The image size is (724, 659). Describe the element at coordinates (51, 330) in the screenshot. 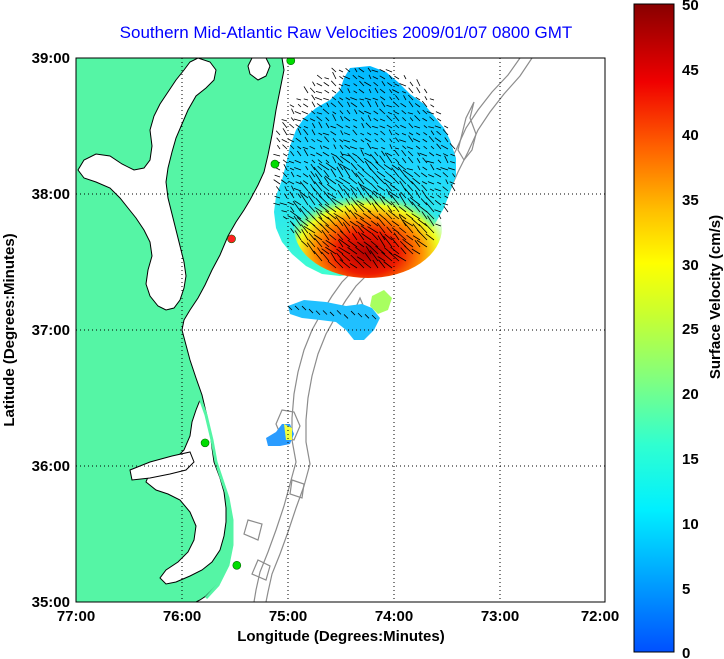

I see `y-axis-ticks: 39:00 38:00 37:00 36:00 35:00` at that location.